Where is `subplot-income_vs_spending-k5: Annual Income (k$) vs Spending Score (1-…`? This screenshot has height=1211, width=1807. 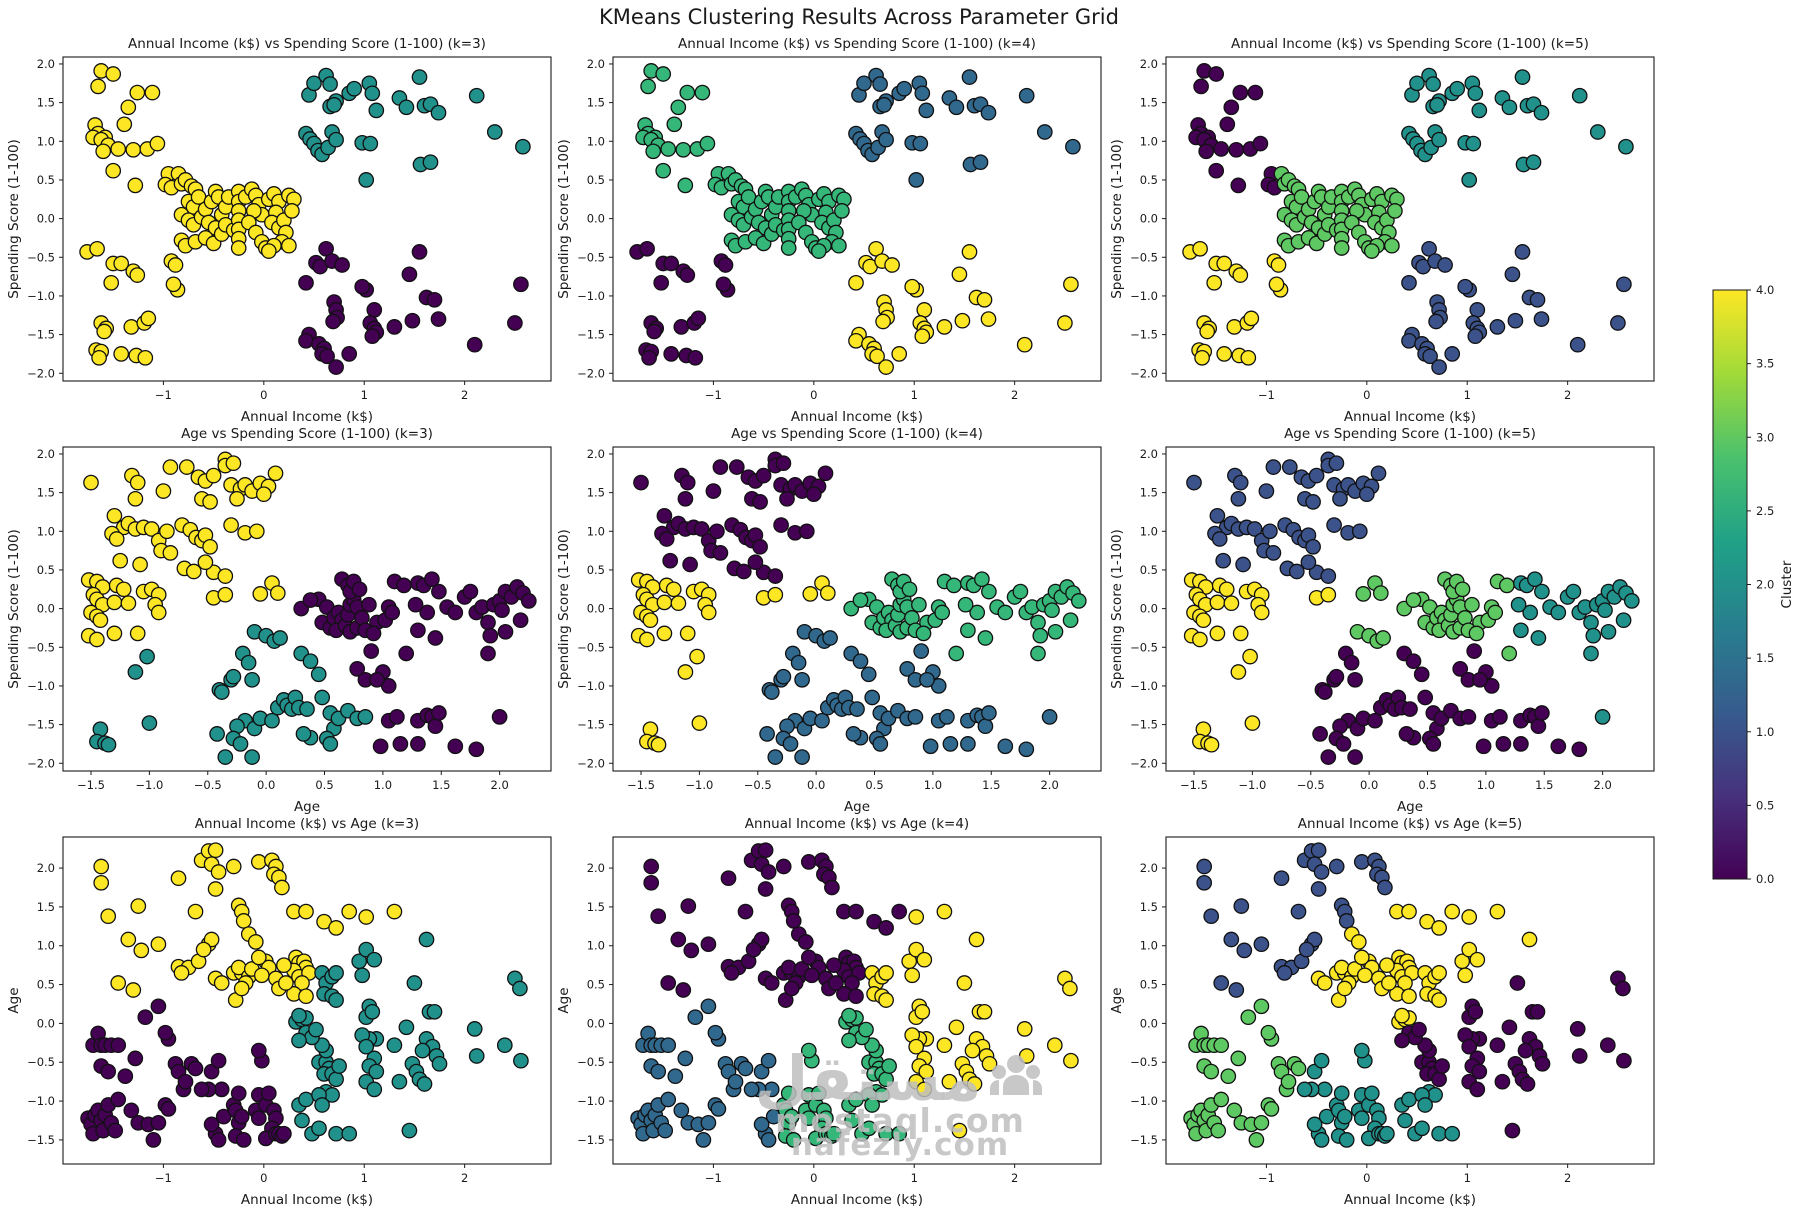 subplot-income_vs_spending-k5: Annual Income (k$) vs Spending Score (1-… is located at coordinates (1382, 230).